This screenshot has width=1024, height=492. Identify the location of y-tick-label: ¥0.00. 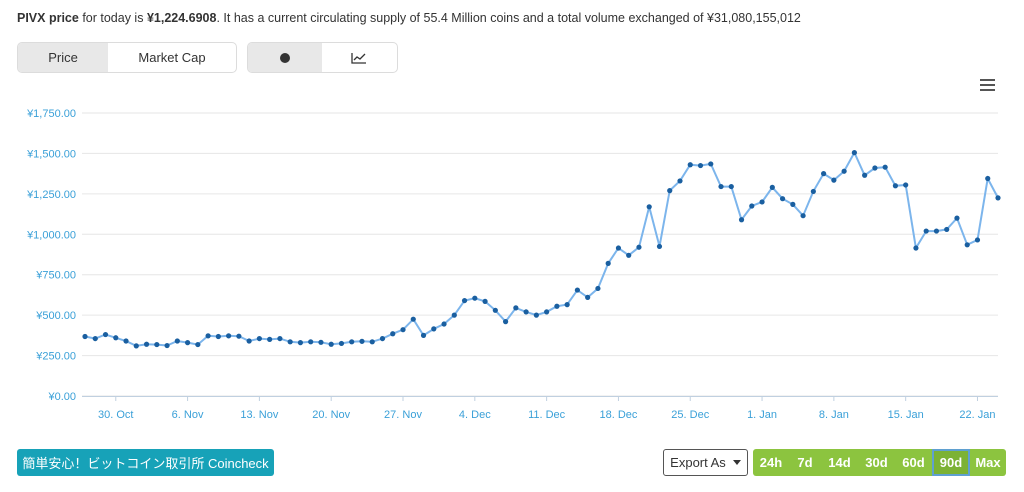
(61, 397).